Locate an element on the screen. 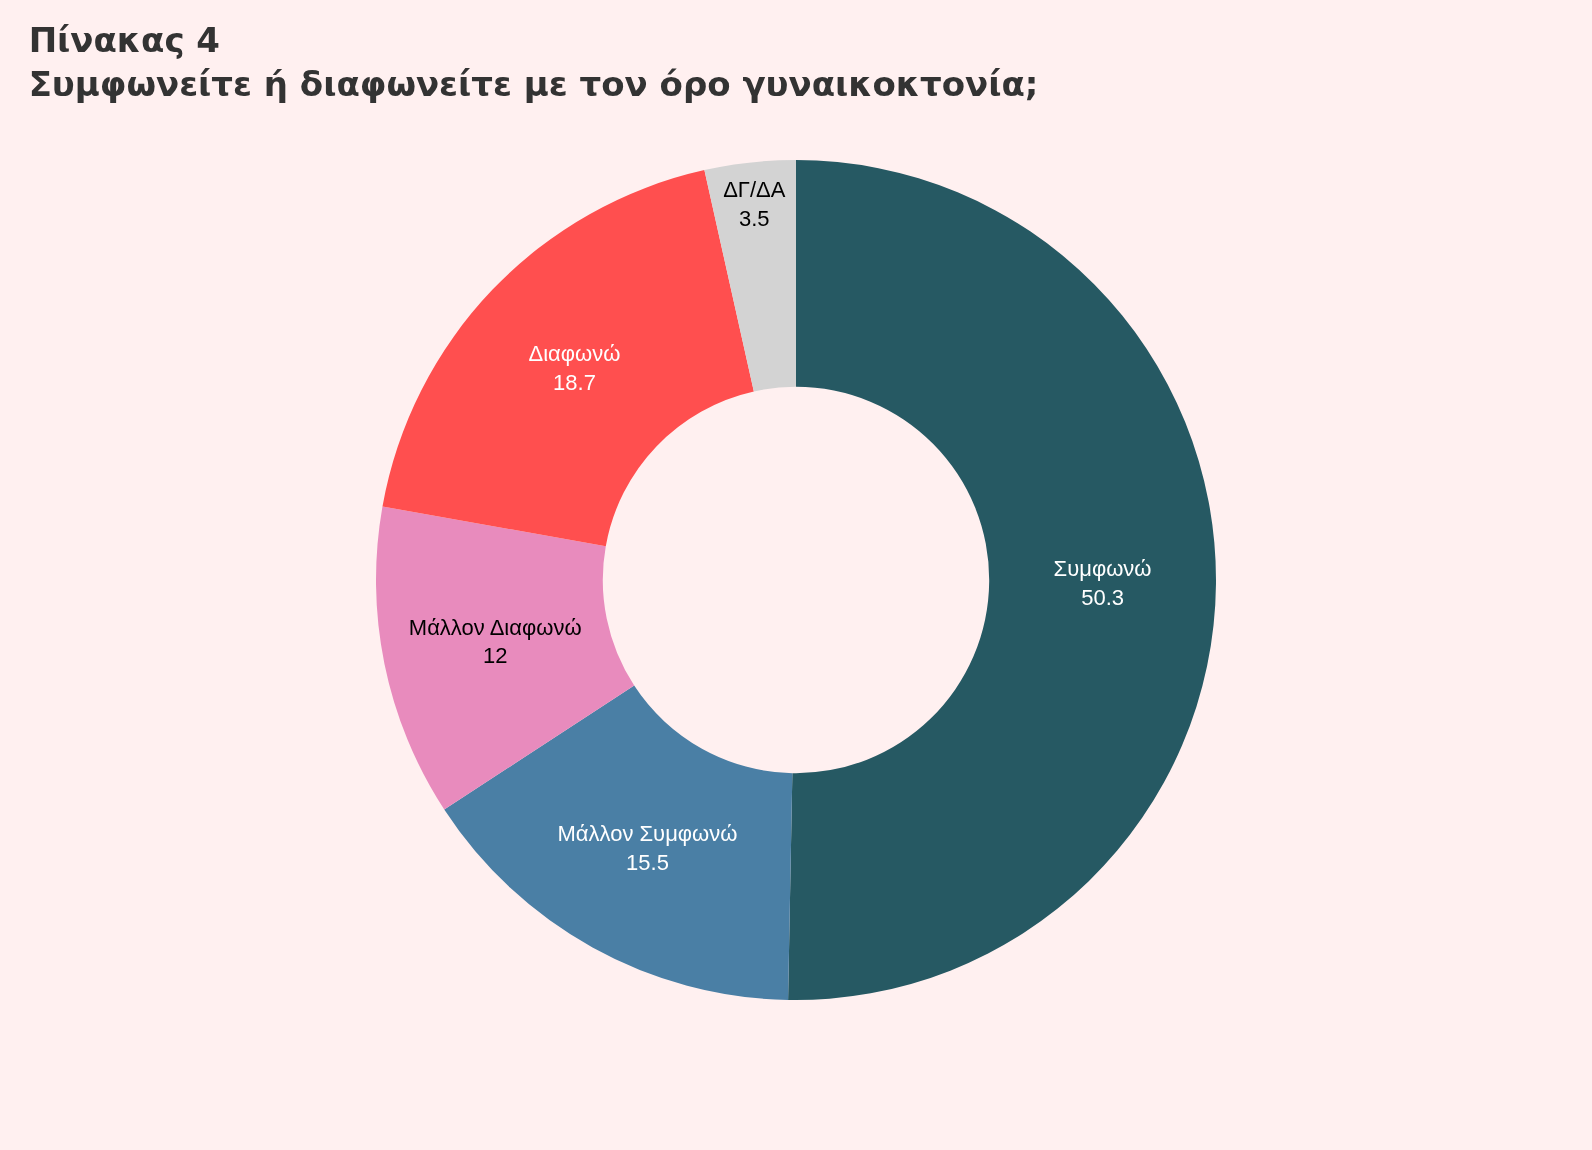 The width and height of the screenshot is (1592, 1150). data-label: 3.5 is located at coordinates (754, 218).